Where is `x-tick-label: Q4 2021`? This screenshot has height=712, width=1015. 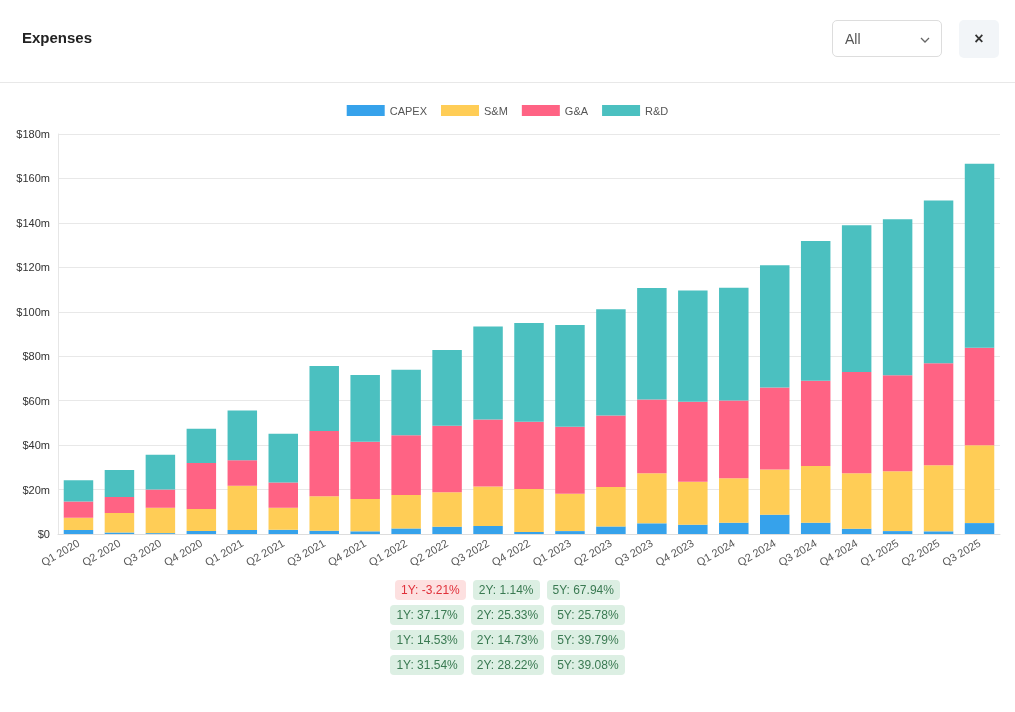
x-tick-label: Q4 2021 is located at coordinates (347, 552).